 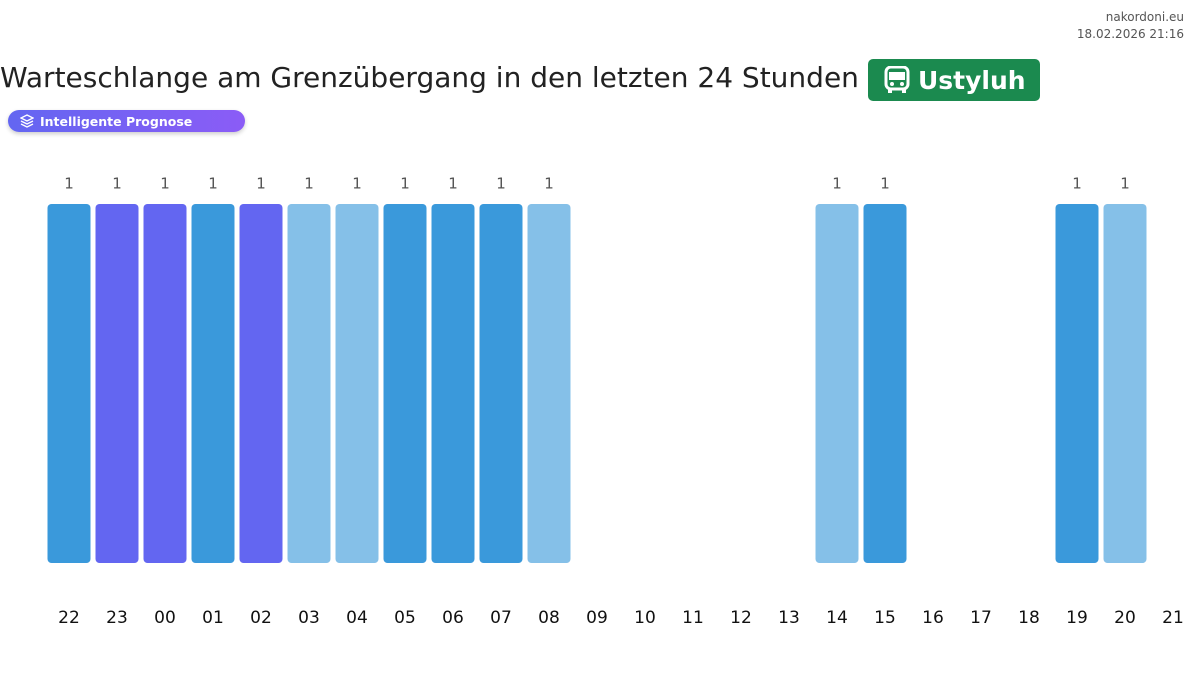 I want to click on x-tick-label: 12, so click(x=741, y=618).